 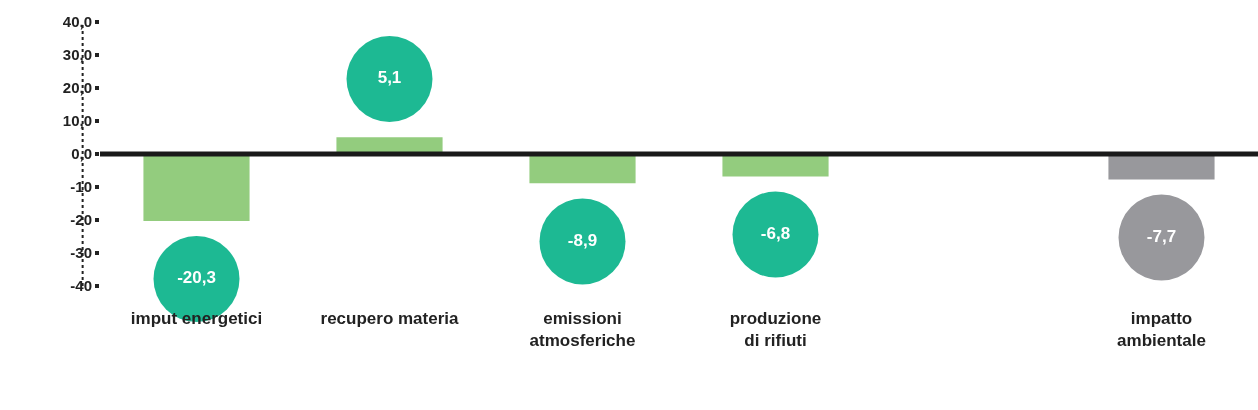 I want to click on data-label: -20,3, so click(x=196, y=278).